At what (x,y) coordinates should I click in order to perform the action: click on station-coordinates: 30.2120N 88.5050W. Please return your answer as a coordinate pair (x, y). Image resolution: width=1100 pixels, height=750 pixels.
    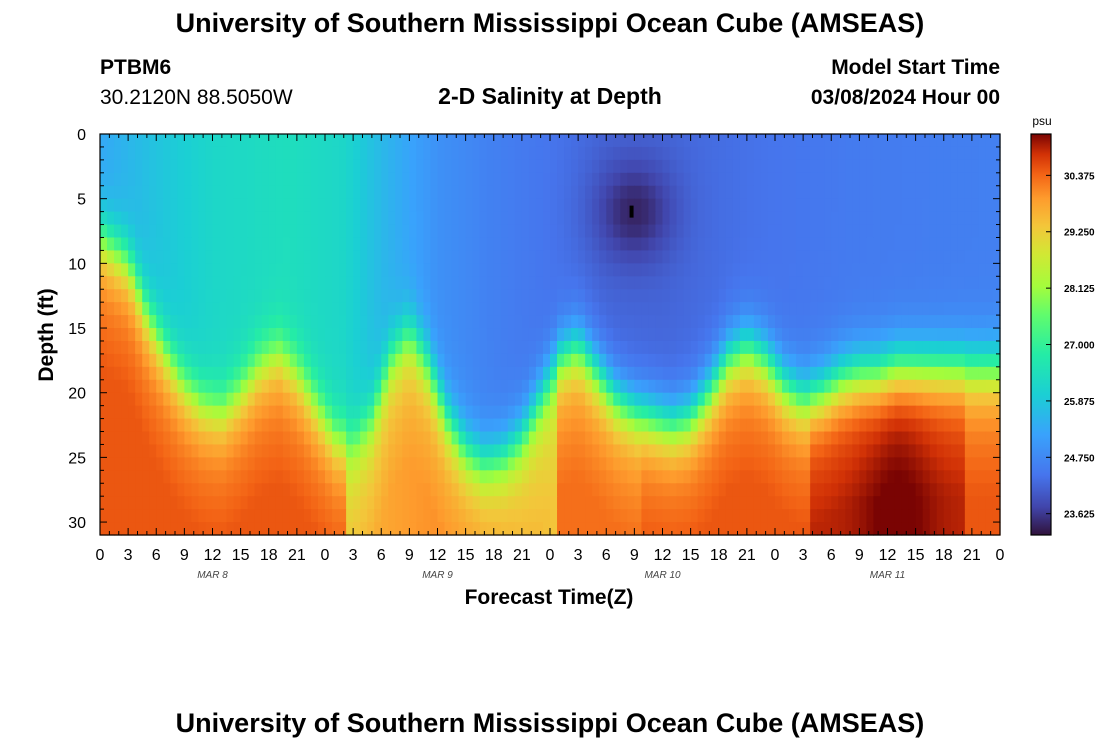
    Looking at the image, I should click on (196, 97).